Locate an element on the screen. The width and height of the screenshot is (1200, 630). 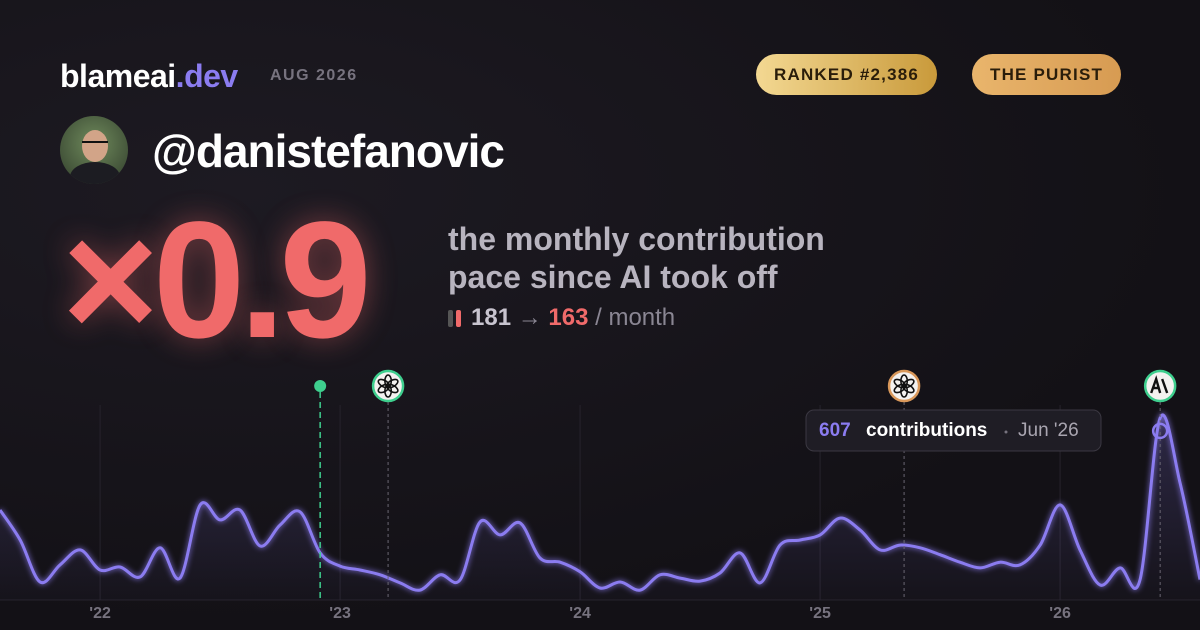
tooltip-sep is located at coordinates (1006, 432).